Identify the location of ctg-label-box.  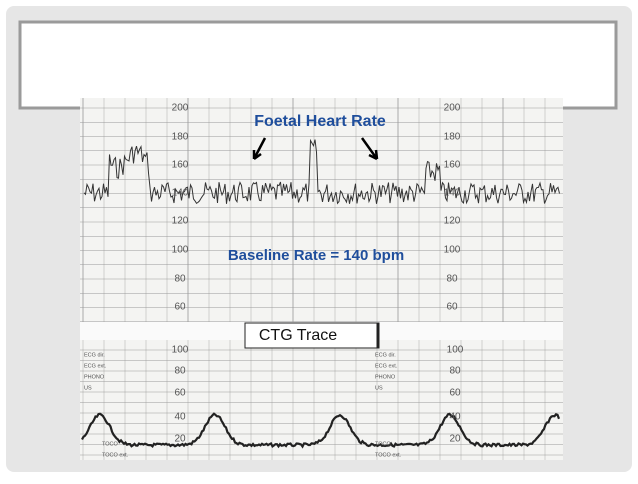
(312, 335).